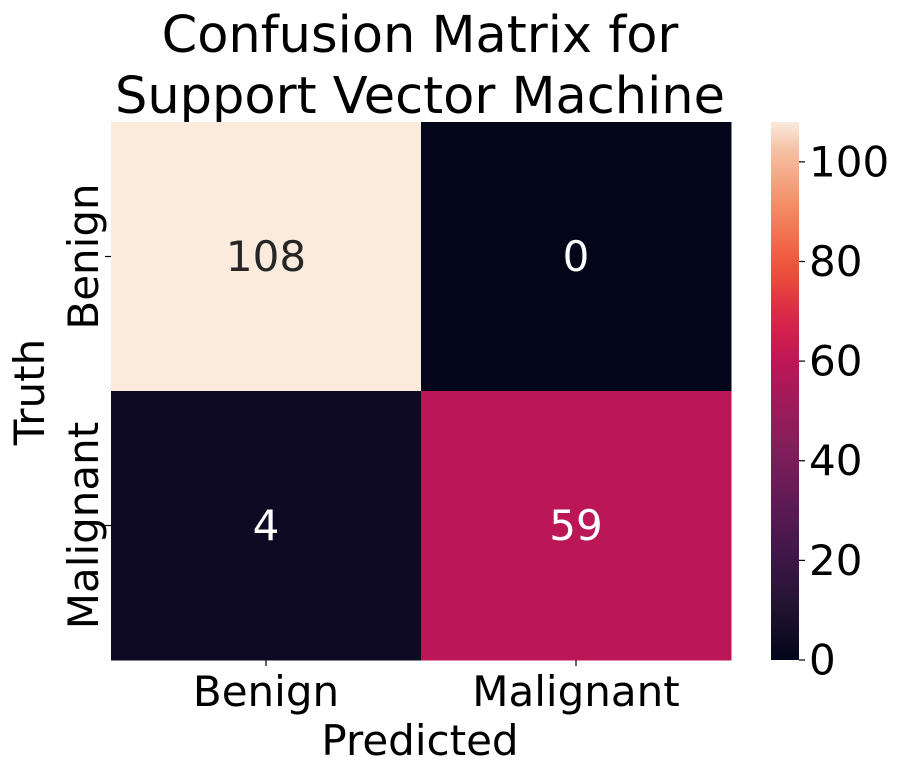 Image resolution: width=901 pixels, height=772 pixels. I want to click on y-tick-label-0: Benign, so click(83, 256).